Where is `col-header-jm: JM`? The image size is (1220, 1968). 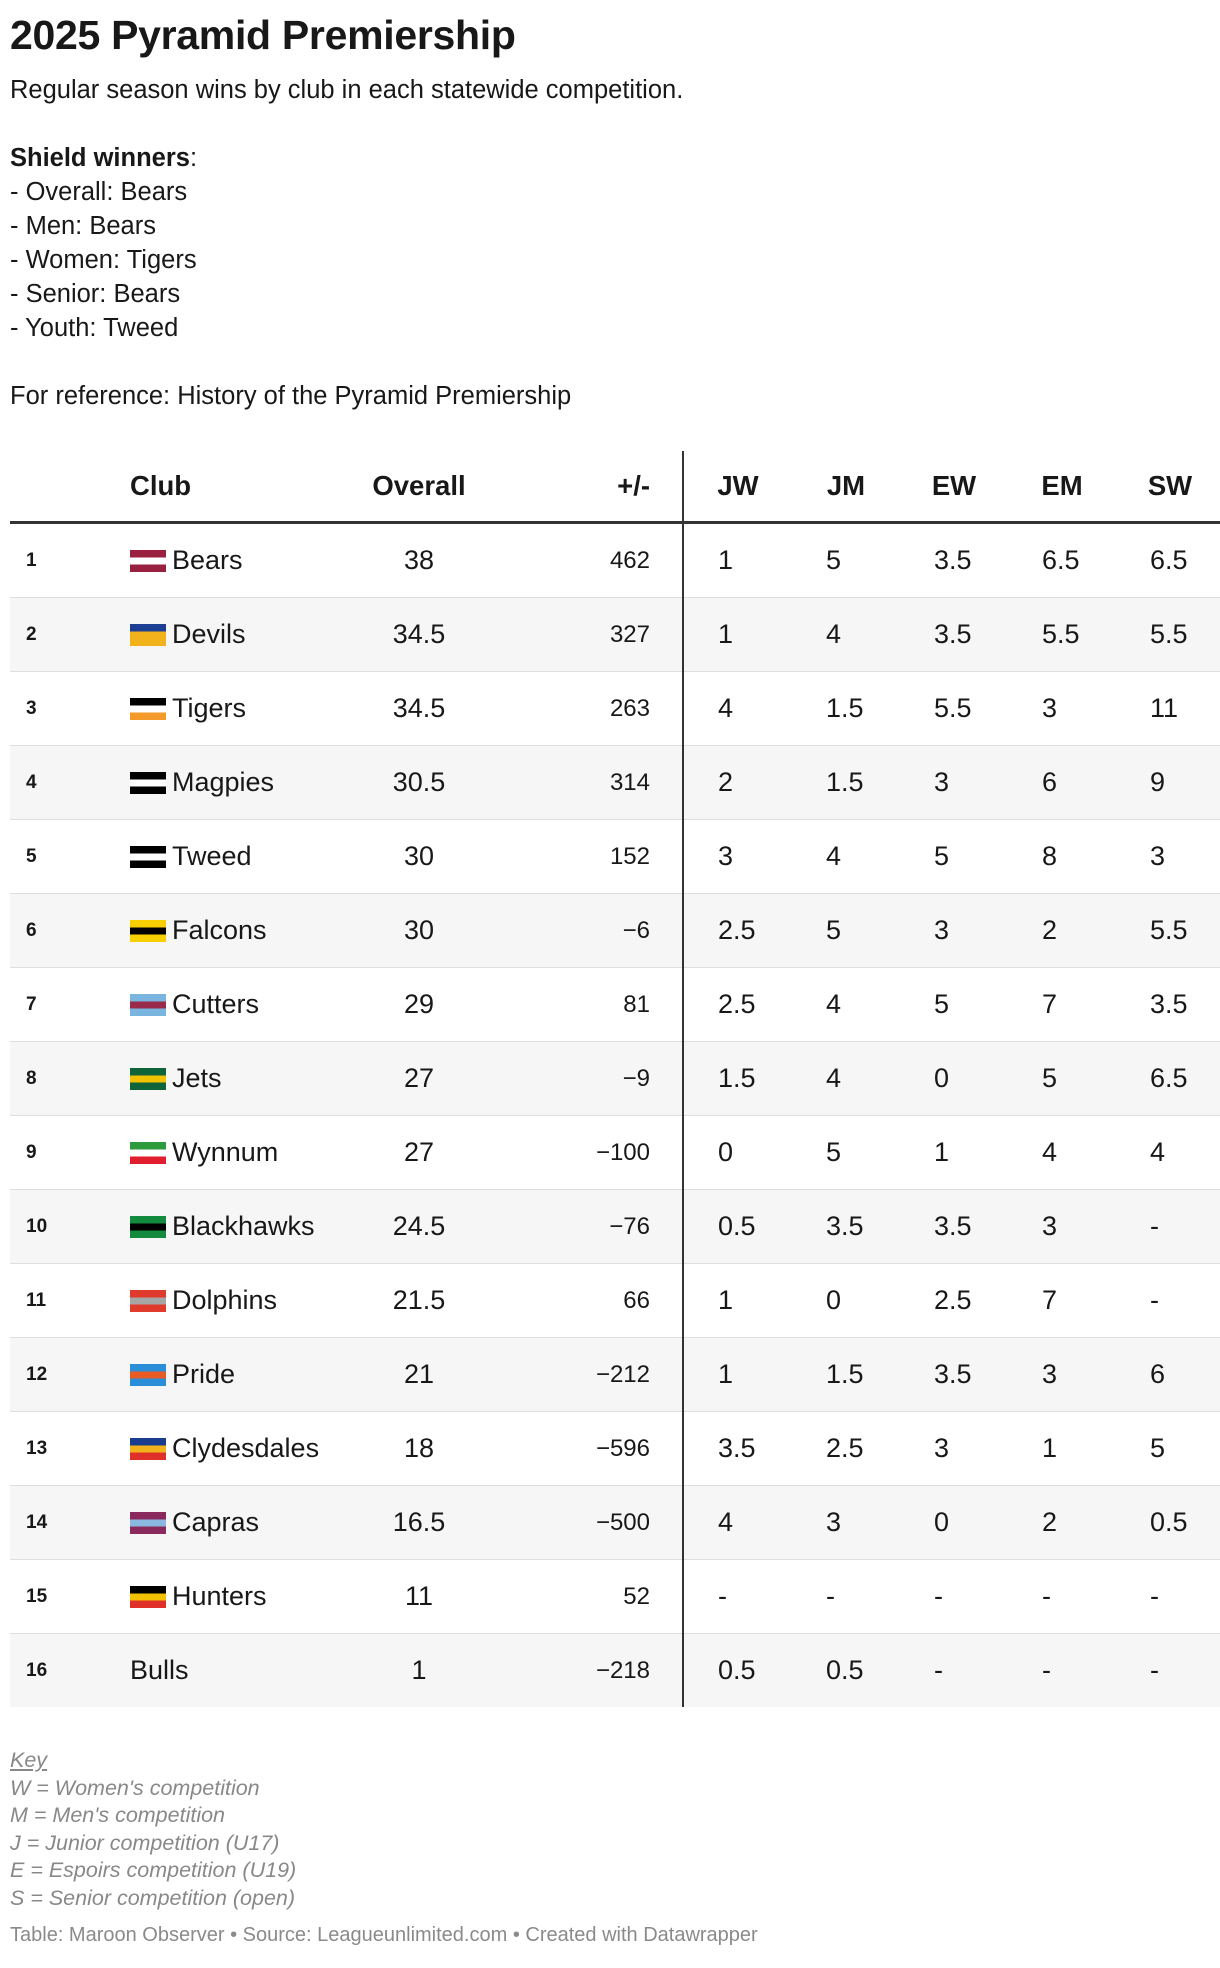 col-header-jm: JM is located at coordinates (846, 487).